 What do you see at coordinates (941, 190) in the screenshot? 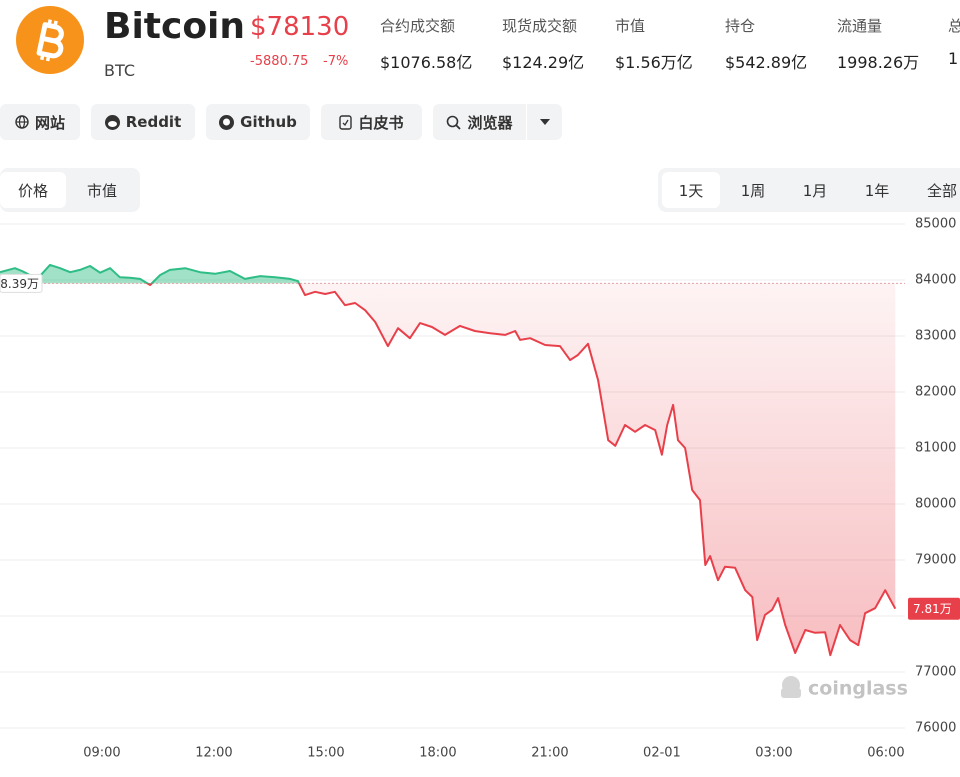
I see `range-tab: 全部` at bounding box center [941, 190].